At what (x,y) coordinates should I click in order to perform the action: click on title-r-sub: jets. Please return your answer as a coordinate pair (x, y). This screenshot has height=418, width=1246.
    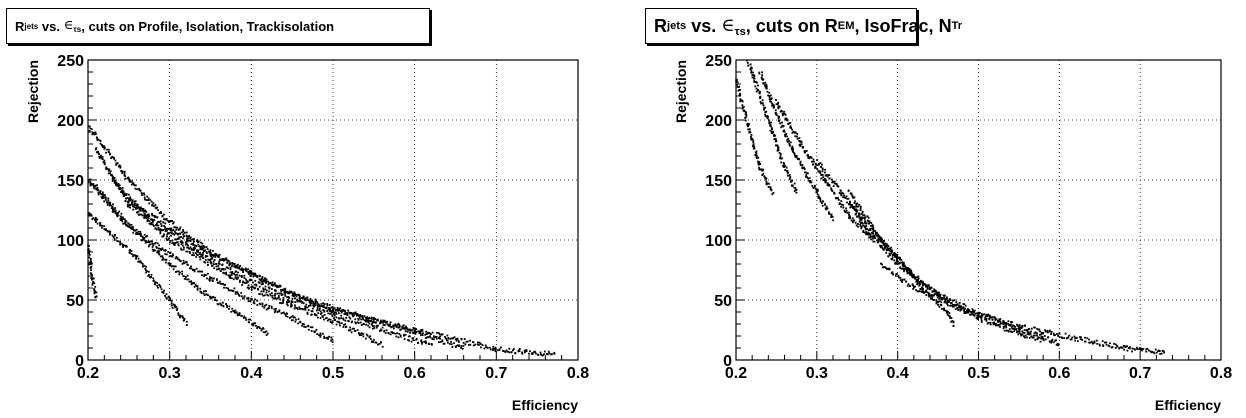
    Looking at the image, I should click on (677, 26).